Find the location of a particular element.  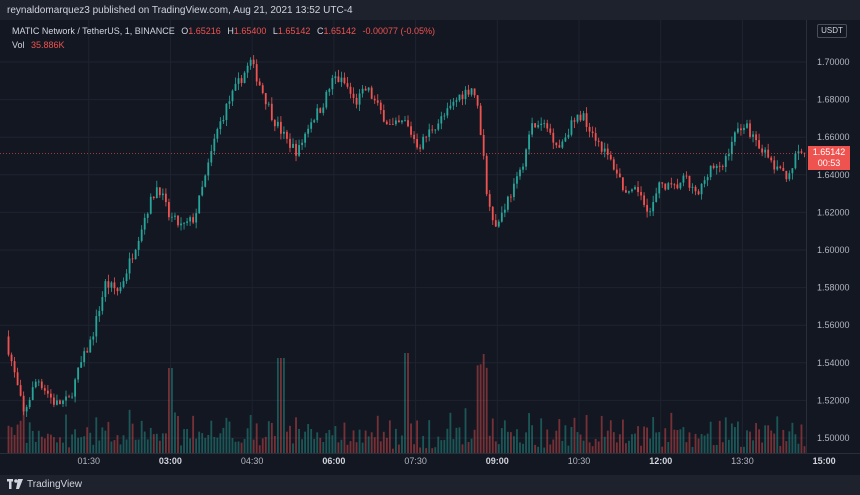

currency-badge: USDT is located at coordinates (832, 31).